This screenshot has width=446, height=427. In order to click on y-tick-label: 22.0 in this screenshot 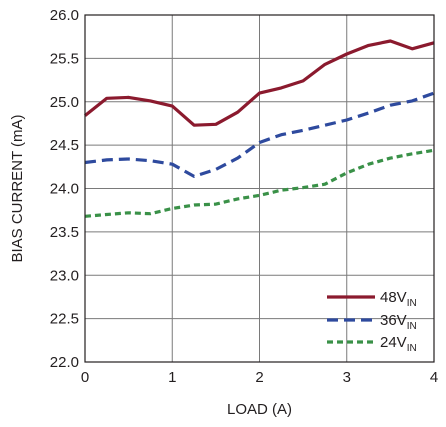, I will do `click(64, 362)`.